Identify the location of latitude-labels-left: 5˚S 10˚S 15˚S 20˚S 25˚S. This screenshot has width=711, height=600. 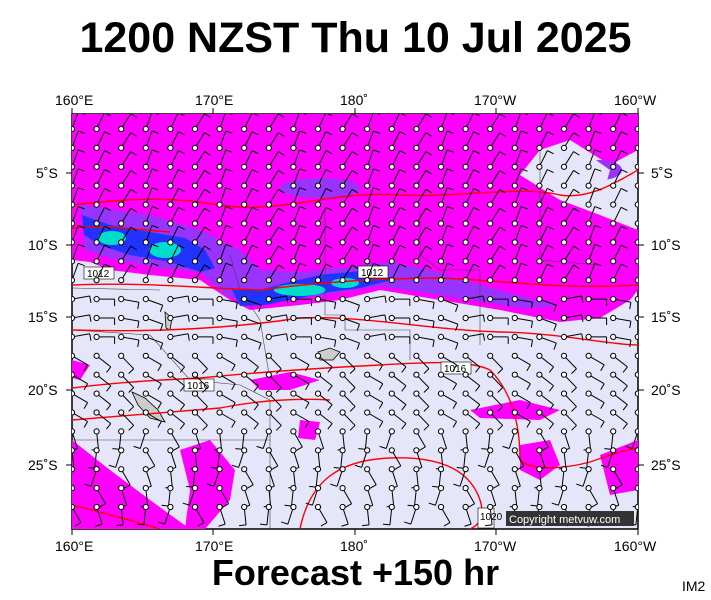
(43, 319).